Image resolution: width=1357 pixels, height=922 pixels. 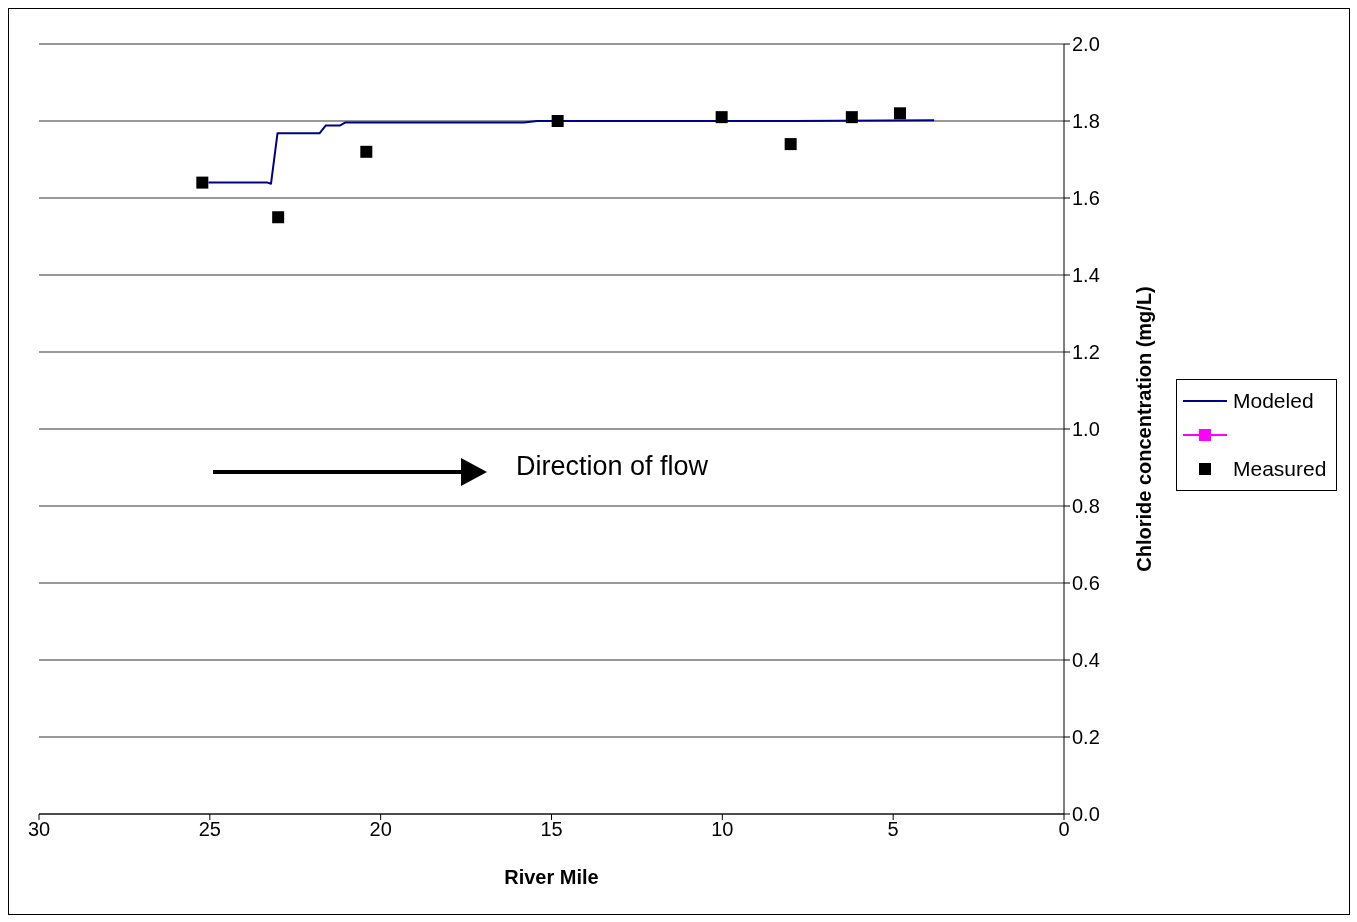 What do you see at coordinates (551, 829) in the screenshot?
I see `x-tick-label: 15` at bounding box center [551, 829].